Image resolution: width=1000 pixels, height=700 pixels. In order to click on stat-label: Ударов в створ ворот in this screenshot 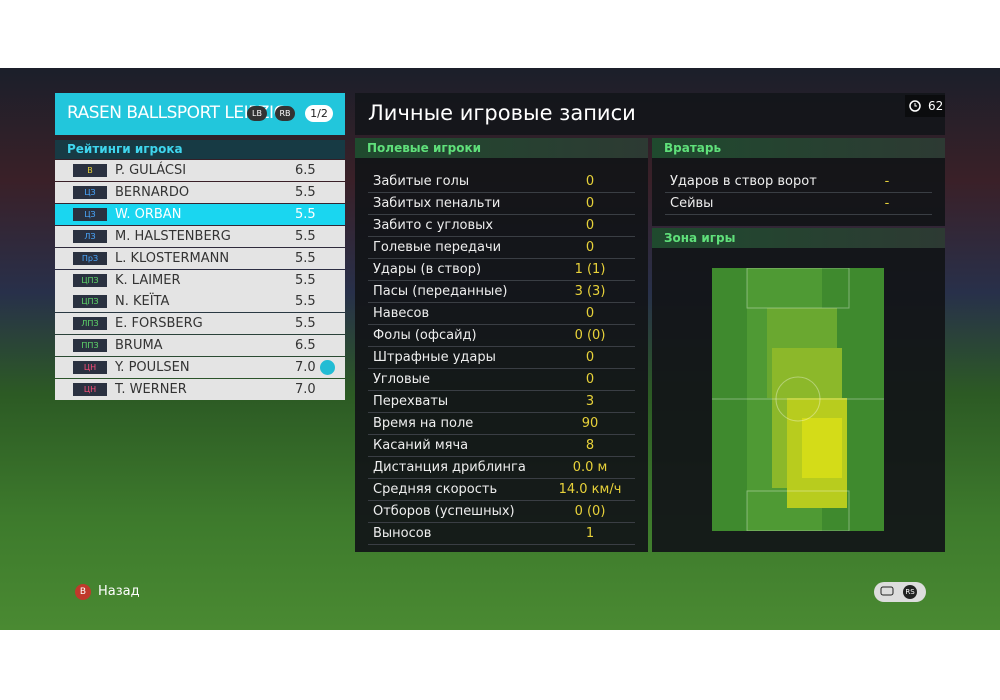, I will do `click(743, 181)`.